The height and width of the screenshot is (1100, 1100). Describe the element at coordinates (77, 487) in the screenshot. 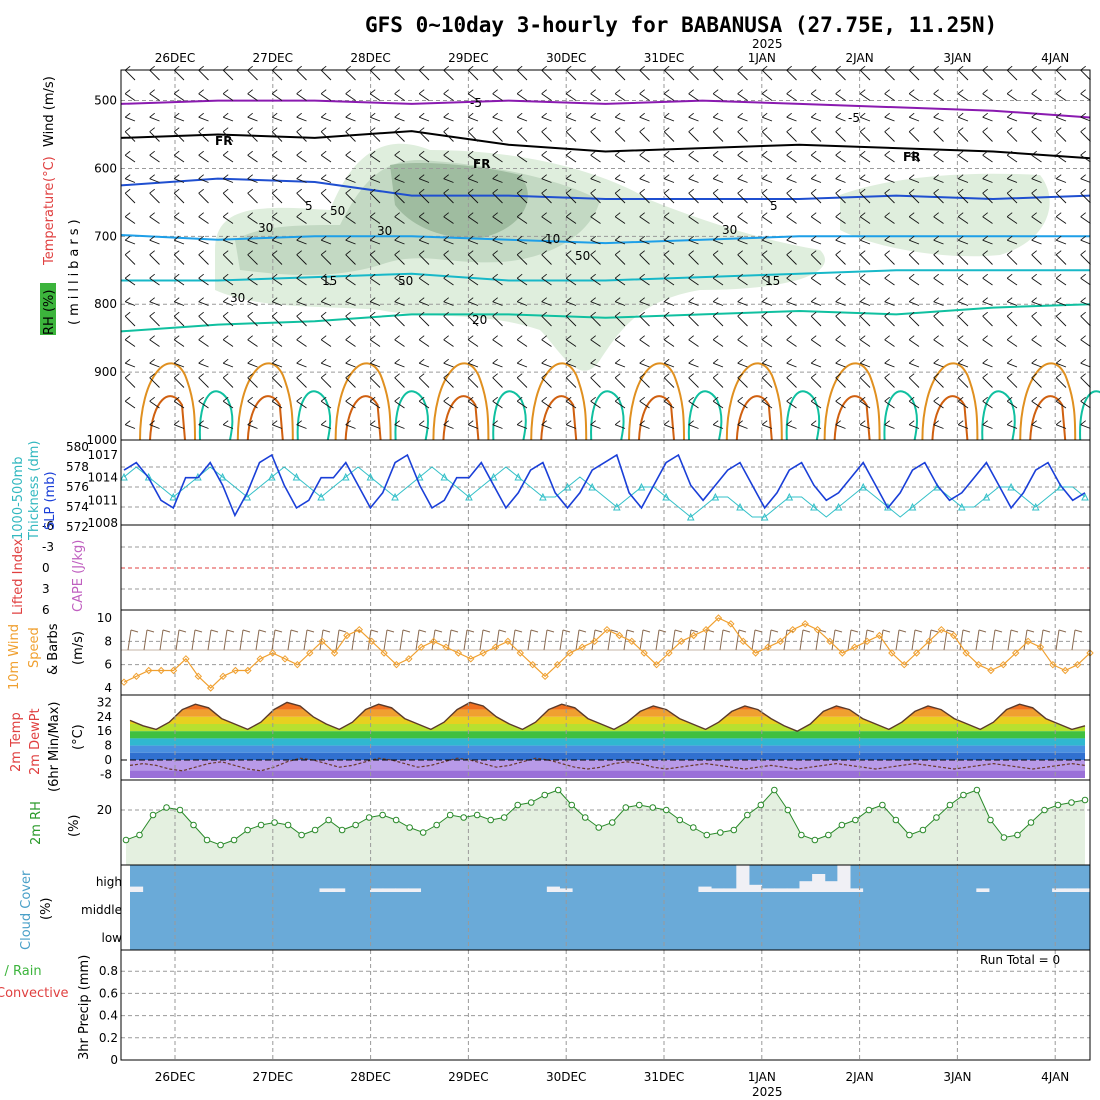

I see `thickness-tick-576: 576` at that location.